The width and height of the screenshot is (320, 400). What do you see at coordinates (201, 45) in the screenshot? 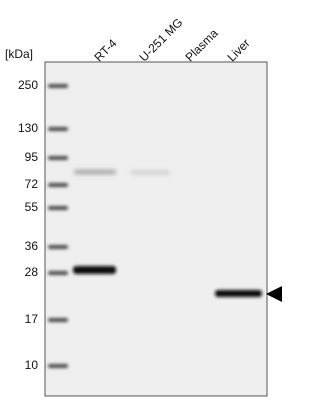
I see `lane-label: Plasma` at bounding box center [201, 45].